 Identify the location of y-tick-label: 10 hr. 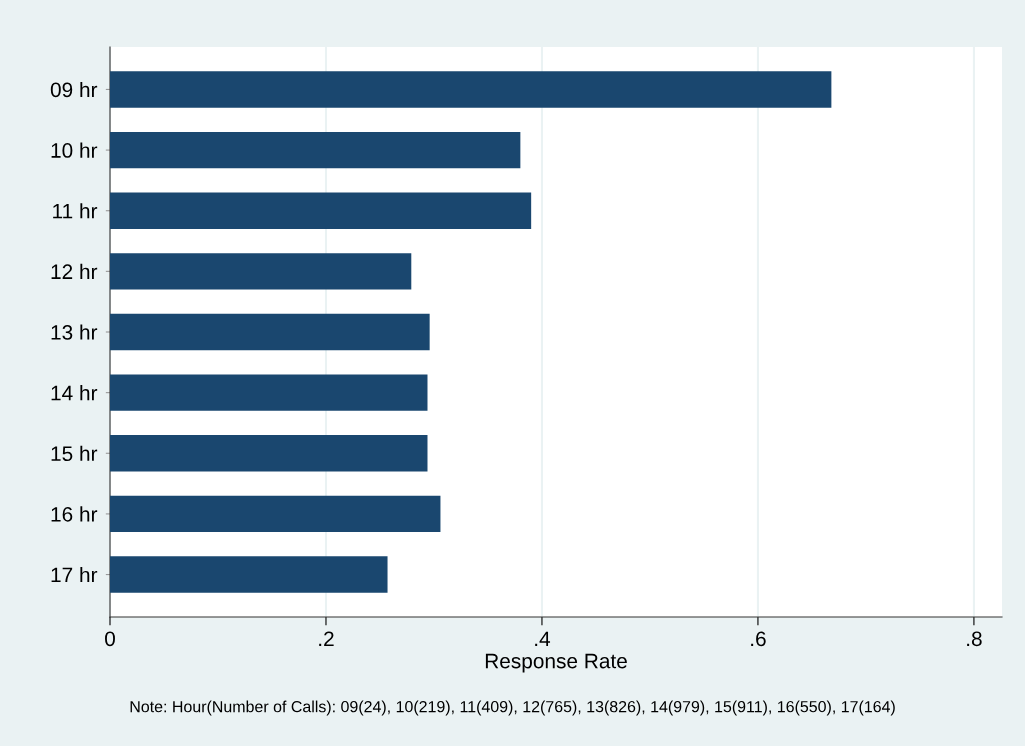
(74, 150).